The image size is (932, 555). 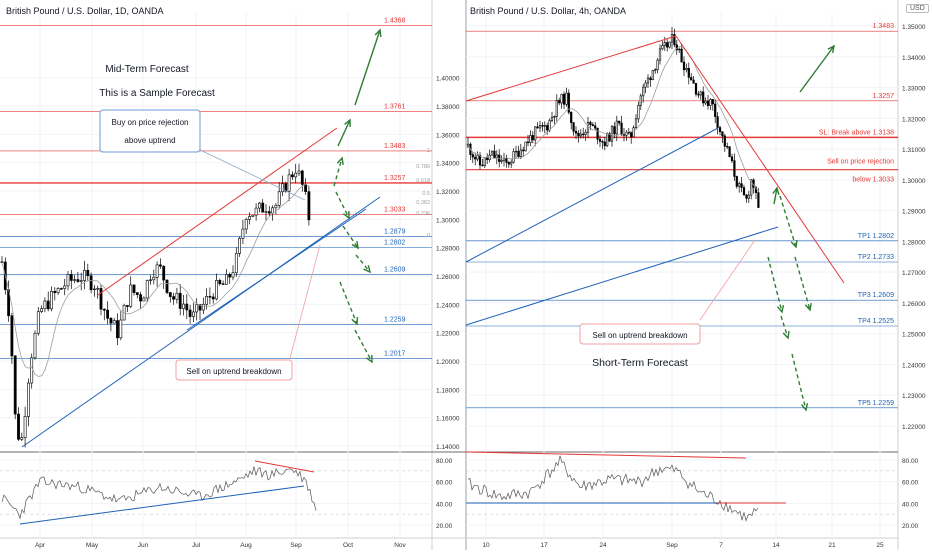 What do you see at coordinates (448, 390) in the screenshot?
I see `left-y-tick: 1.18000` at bounding box center [448, 390].